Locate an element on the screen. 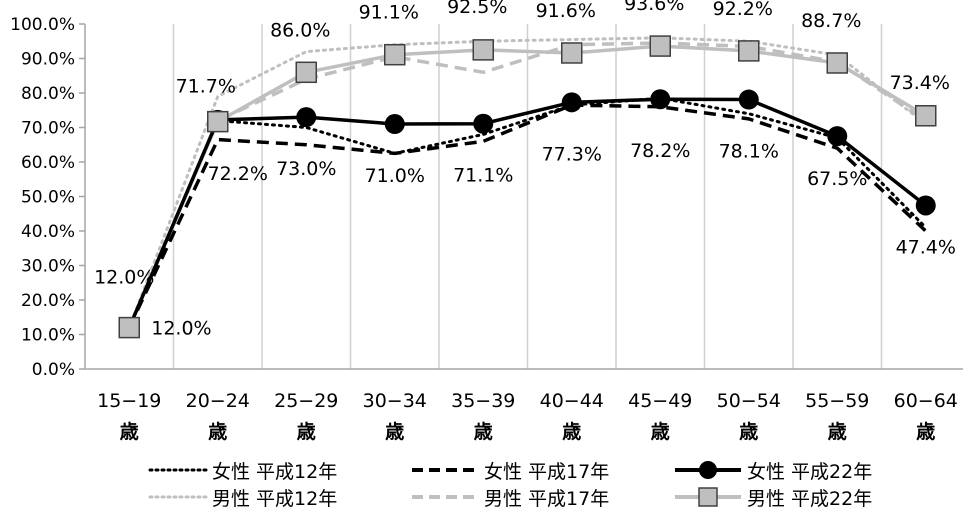 The height and width of the screenshot is (512, 963). legend-swatch-male-h17 is located at coordinates (445, 497).